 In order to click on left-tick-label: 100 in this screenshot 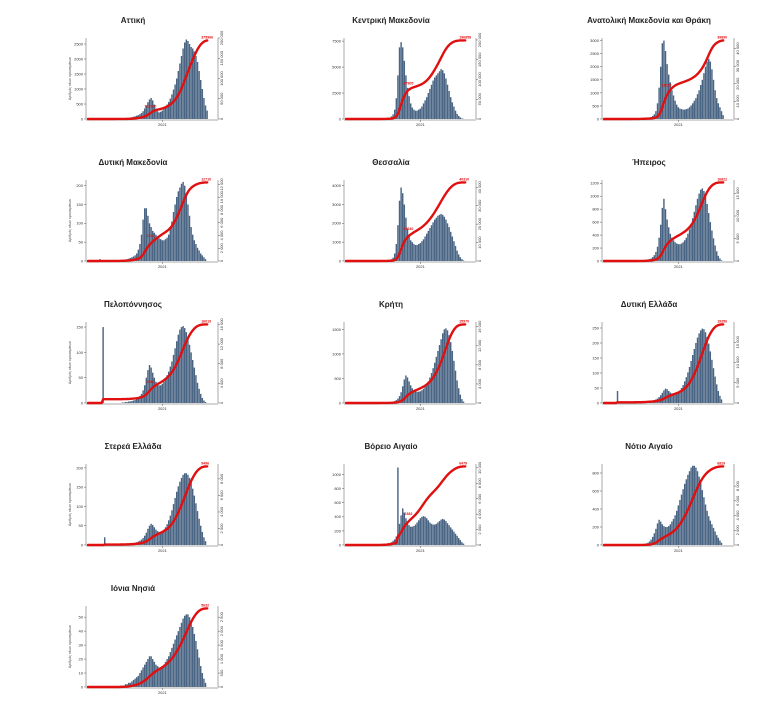, I will do `click(79, 352)`.